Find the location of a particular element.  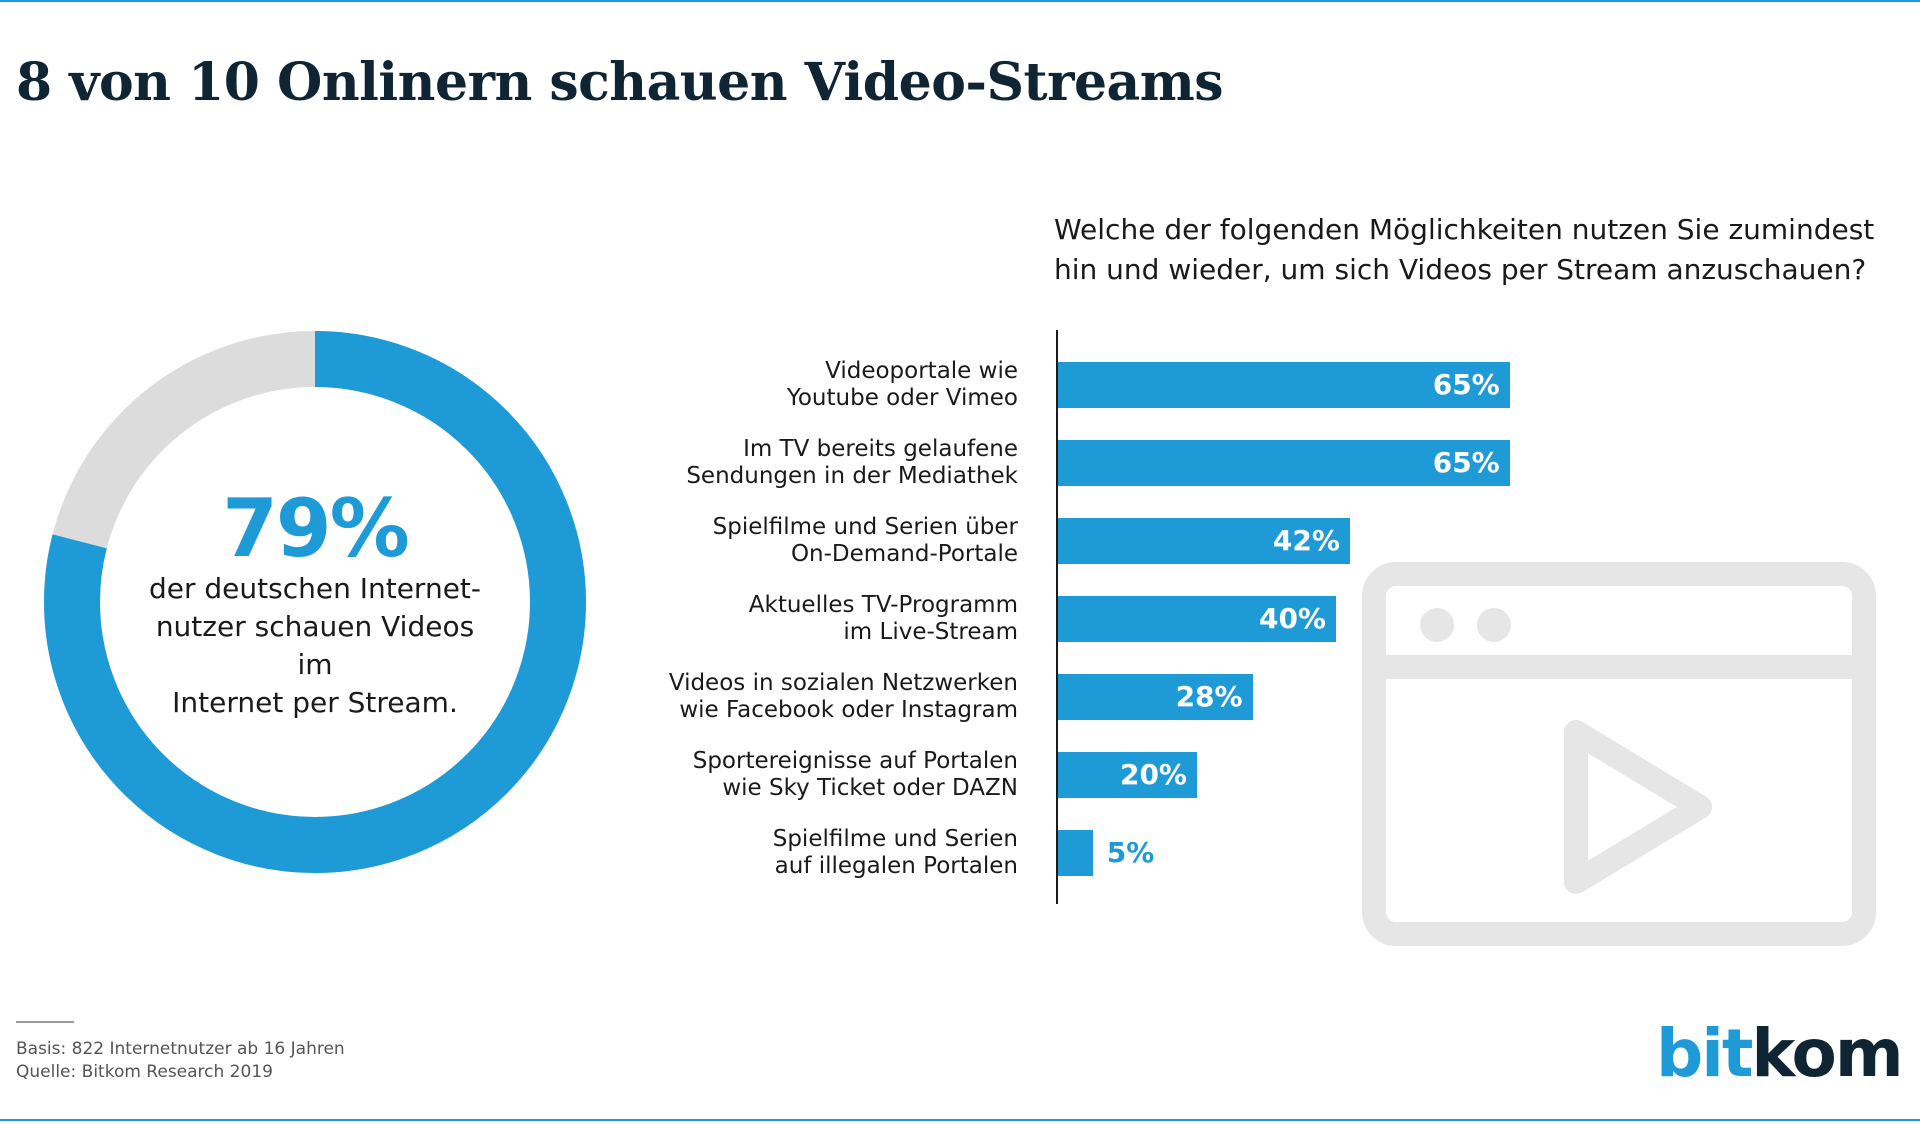

page-title: 8 von 10 Onlinern schauen Video-Streams is located at coordinates (620, 82).